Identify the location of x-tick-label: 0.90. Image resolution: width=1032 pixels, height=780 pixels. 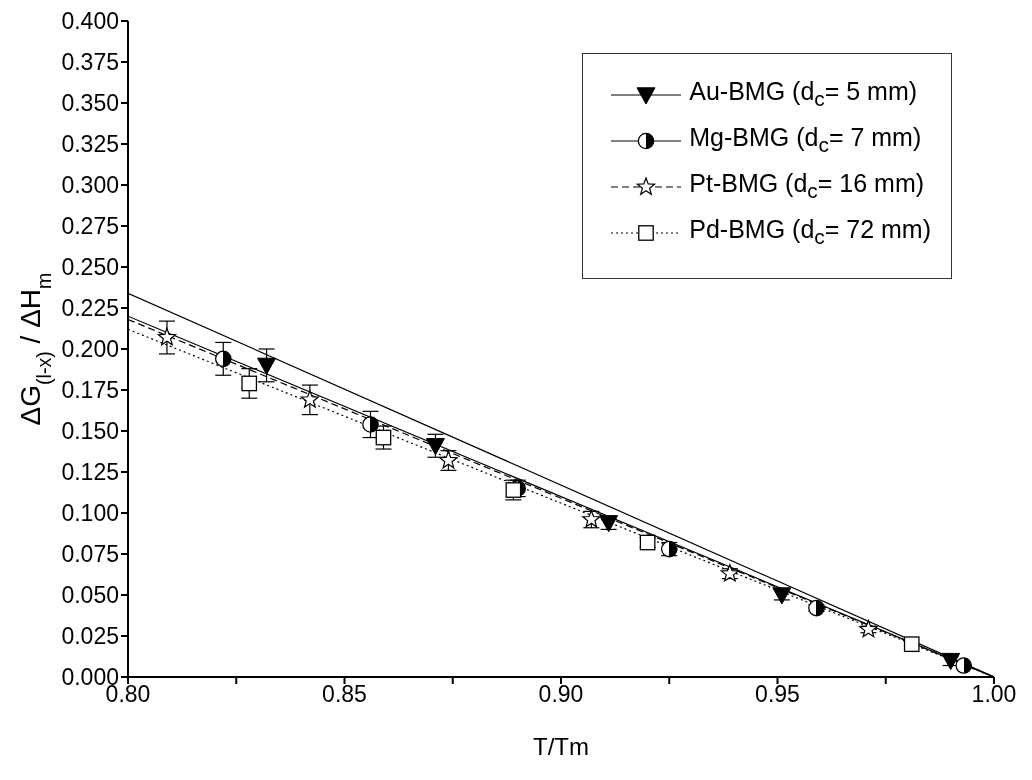
(561, 694).